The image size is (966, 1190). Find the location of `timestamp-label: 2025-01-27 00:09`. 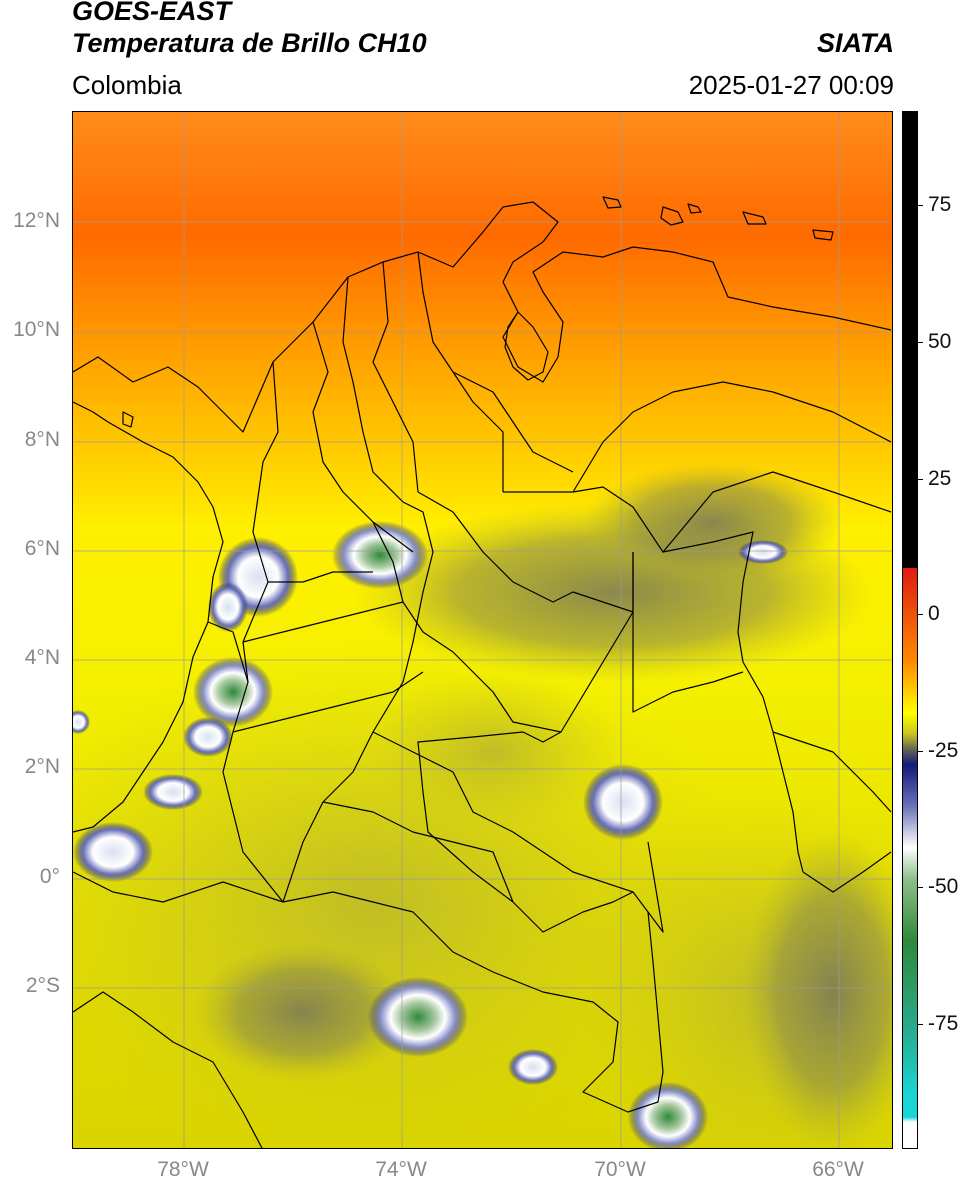

timestamp-label: 2025-01-27 00:09 is located at coordinates (791, 85).